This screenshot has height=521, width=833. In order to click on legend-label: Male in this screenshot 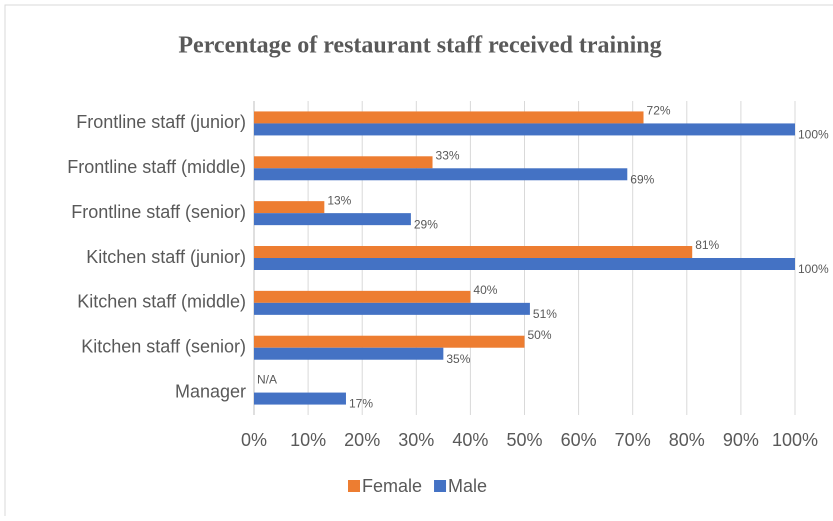, I will do `click(467, 486)`.